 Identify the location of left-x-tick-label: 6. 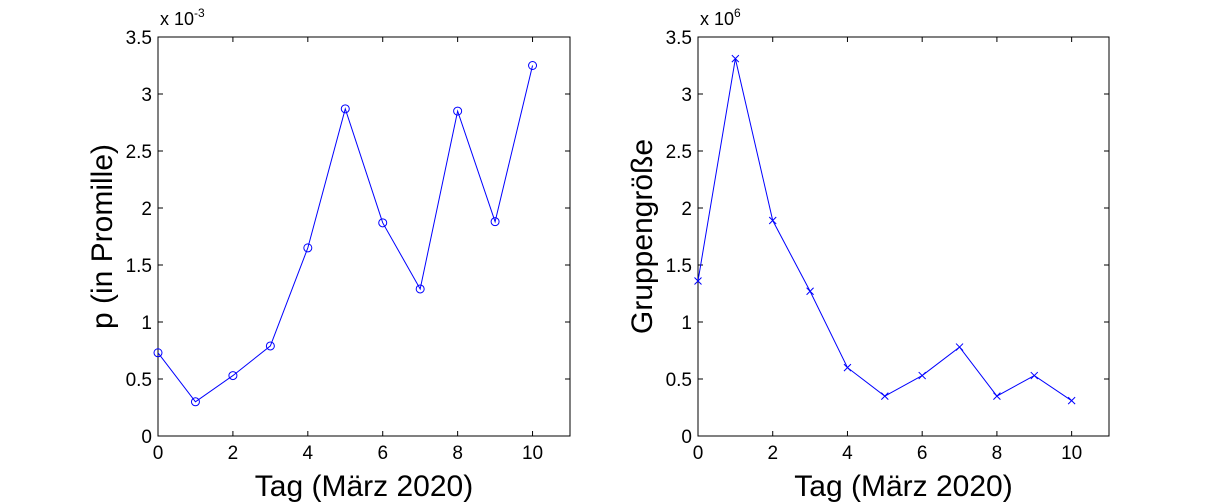
(382, 453).